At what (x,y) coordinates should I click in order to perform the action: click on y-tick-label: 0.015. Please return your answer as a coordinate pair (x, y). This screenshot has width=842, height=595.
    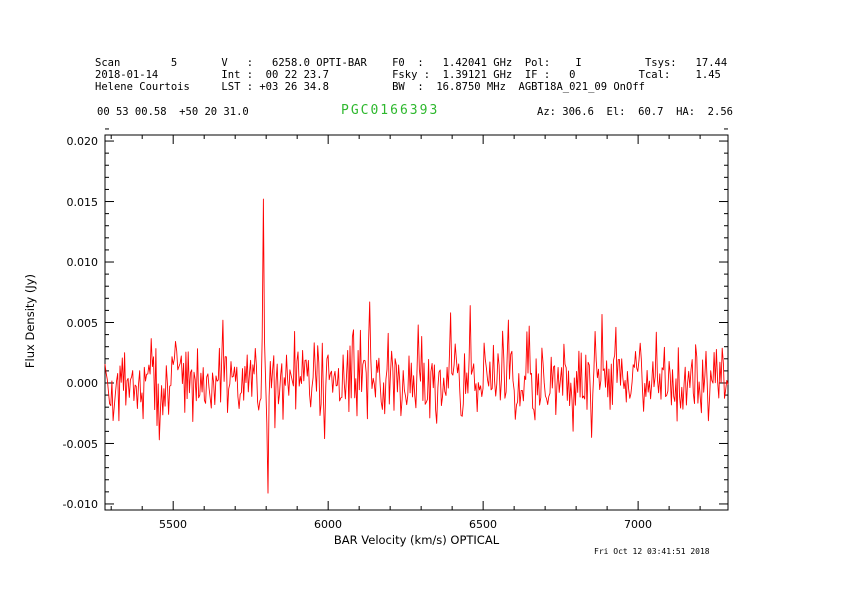
    Looking at the image, I should click on (82, 202).